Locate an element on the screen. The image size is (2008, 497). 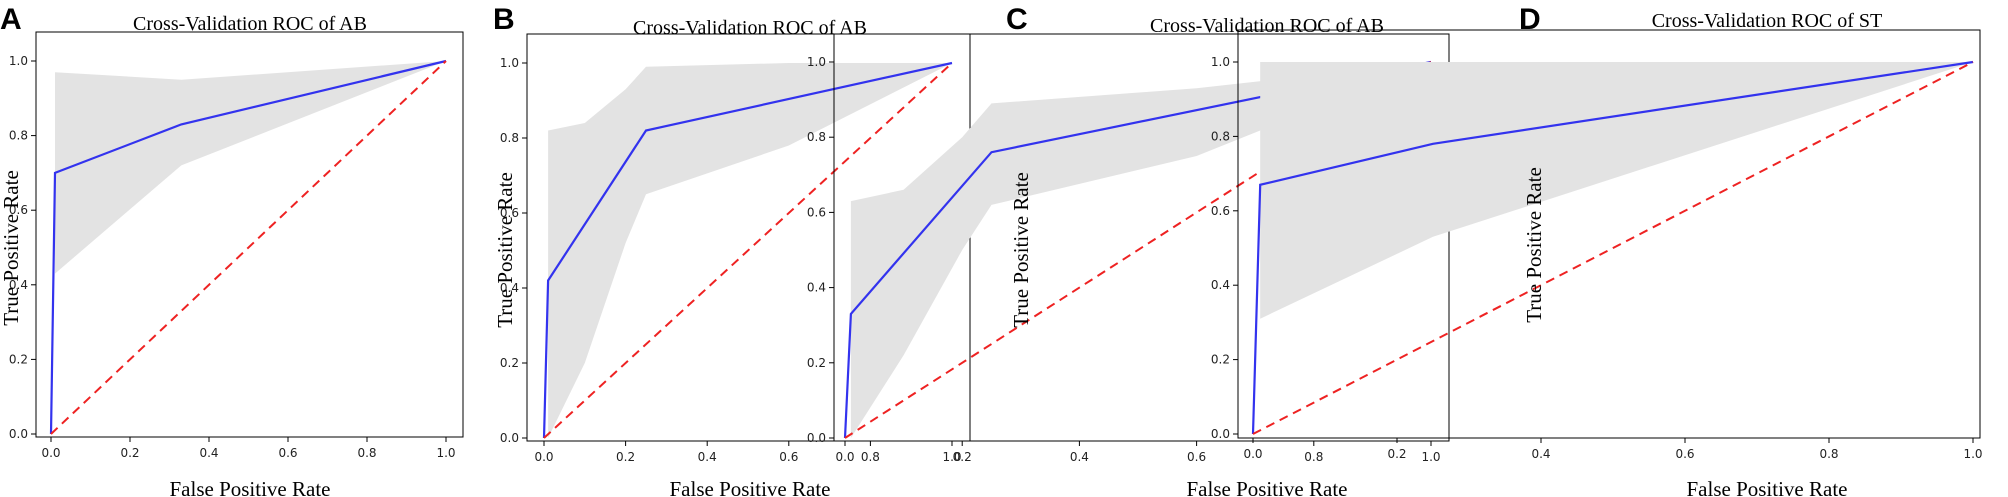
mean-roc-line is located at coordinates (248, 247).